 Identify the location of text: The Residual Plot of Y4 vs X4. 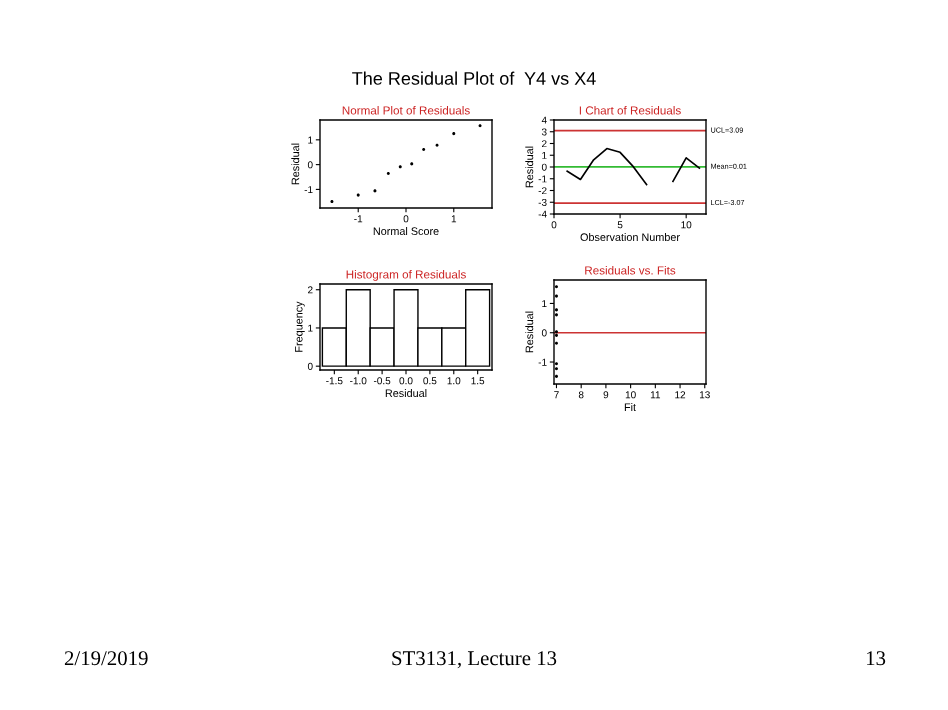
(474, 78).